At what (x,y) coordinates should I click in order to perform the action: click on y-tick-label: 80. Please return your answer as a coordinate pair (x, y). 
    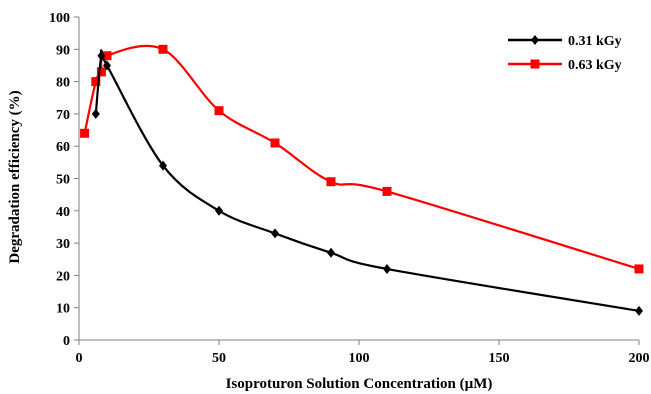
    Looking at the image, I should click on (63, 83).